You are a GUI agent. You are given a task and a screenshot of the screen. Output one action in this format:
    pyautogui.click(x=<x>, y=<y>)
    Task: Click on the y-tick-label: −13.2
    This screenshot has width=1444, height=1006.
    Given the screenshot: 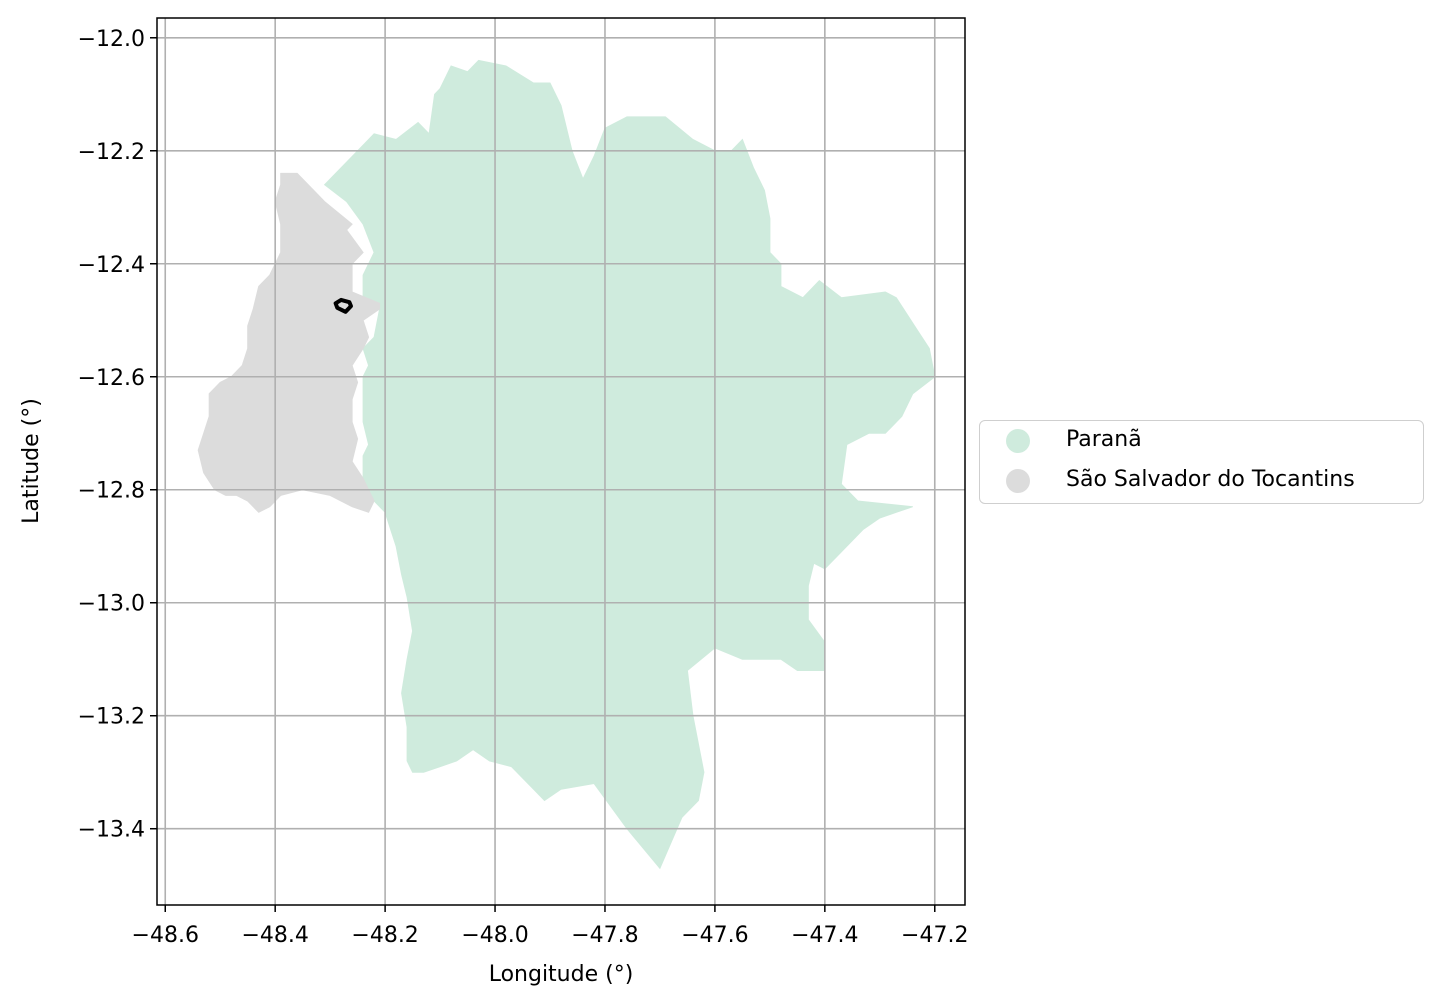 What is the action you would take?
    pyautogui.click(x=111, y=717)
    